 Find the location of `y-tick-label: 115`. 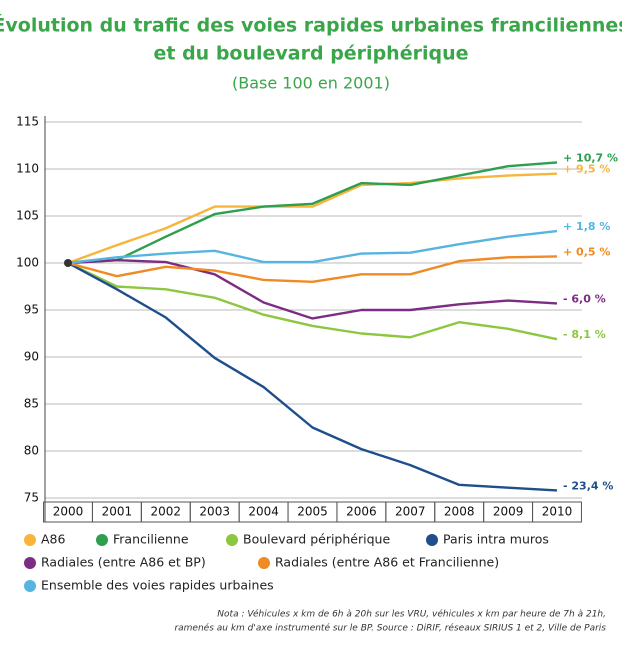

y-tick-label: 115 is located at coordinates (27, 122).